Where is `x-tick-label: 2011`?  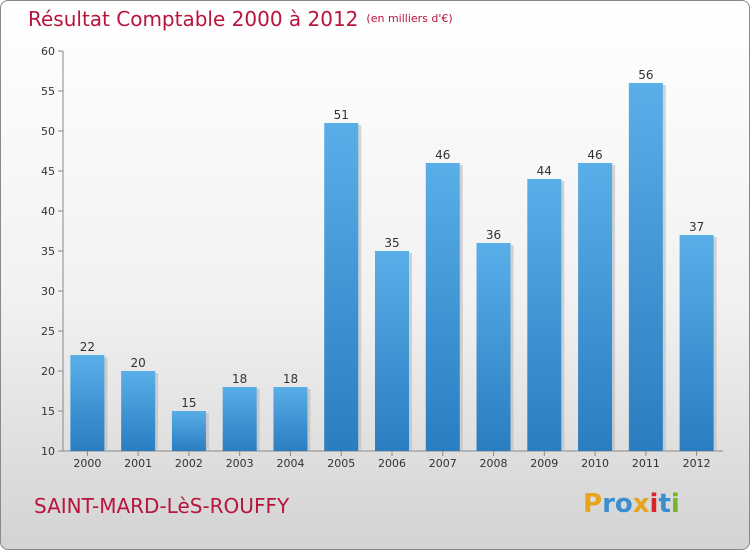 x-tick-label: 2011 is located at coordinates (646, 463).